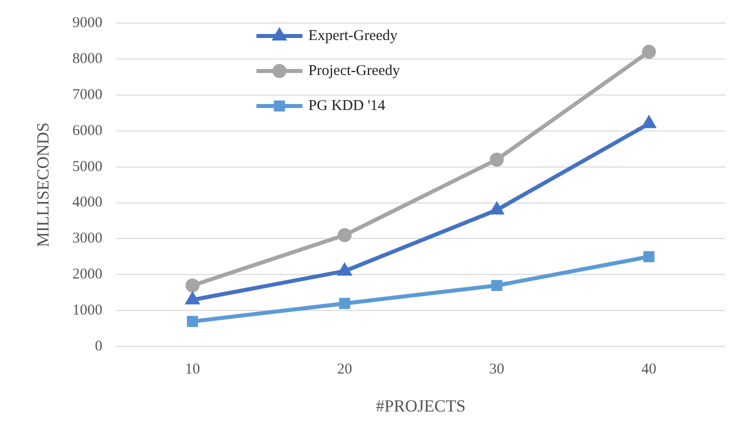  I want to click on y-tick-label: 2000, so click(87, 274).